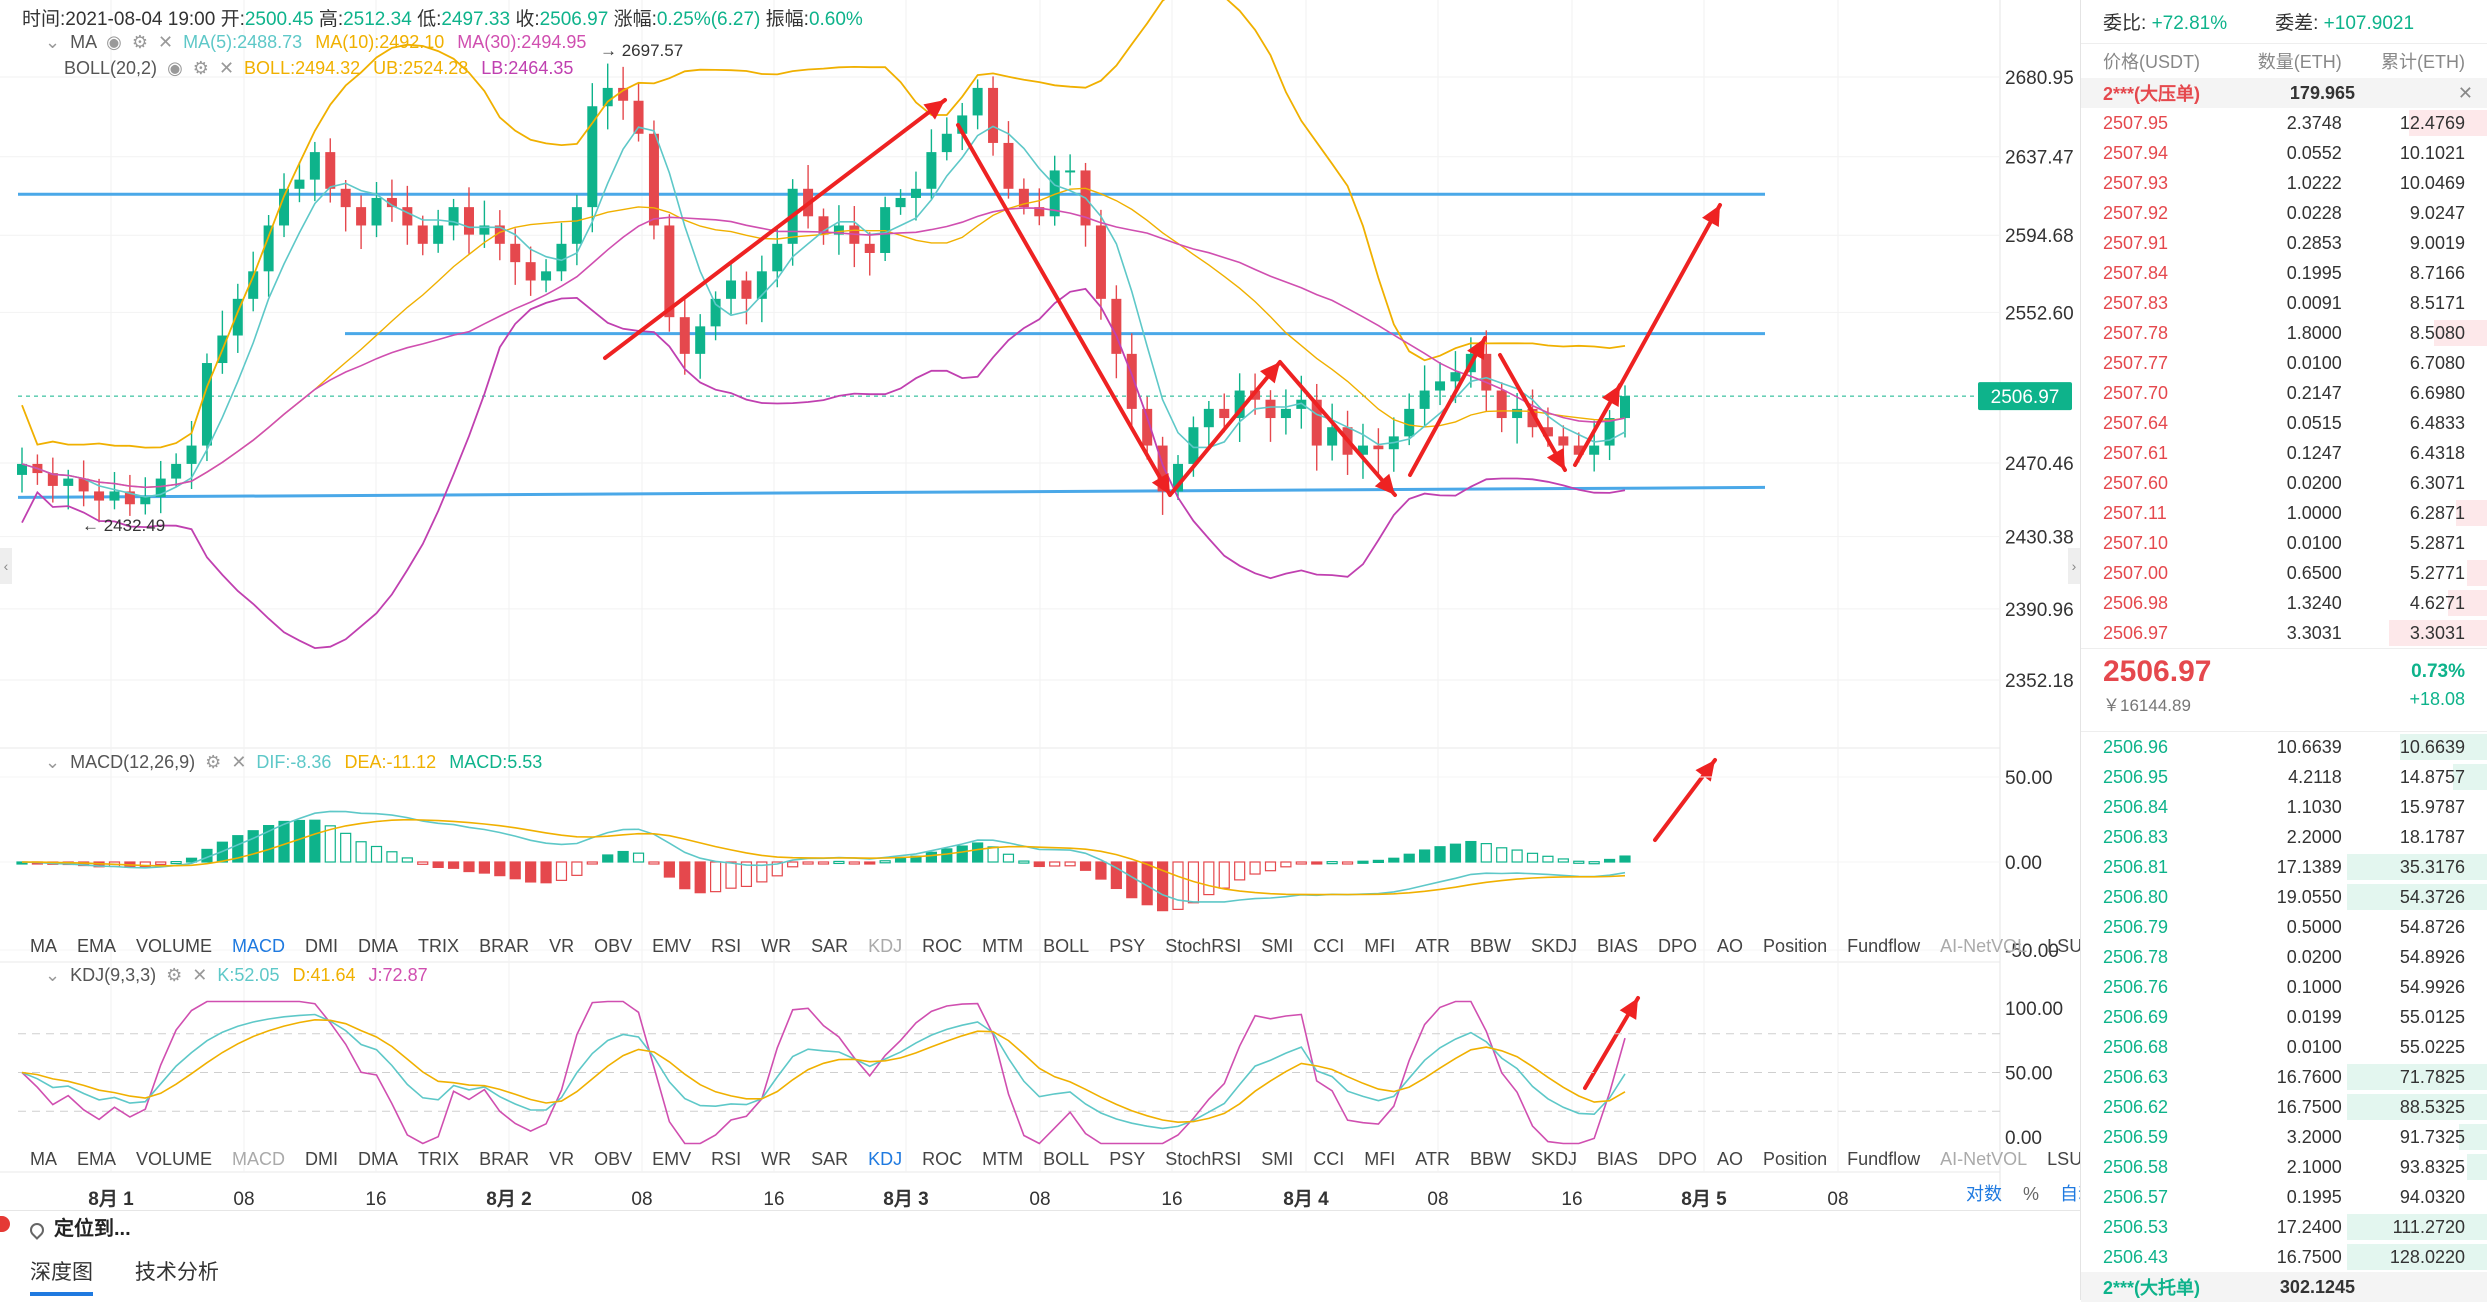 This screenshot has height=1302, width=2487. Describe the element at coordinates (2284, 303) in the screenshot. I see `ask-row: 2507.83 0.0091 8.5171` at that location.